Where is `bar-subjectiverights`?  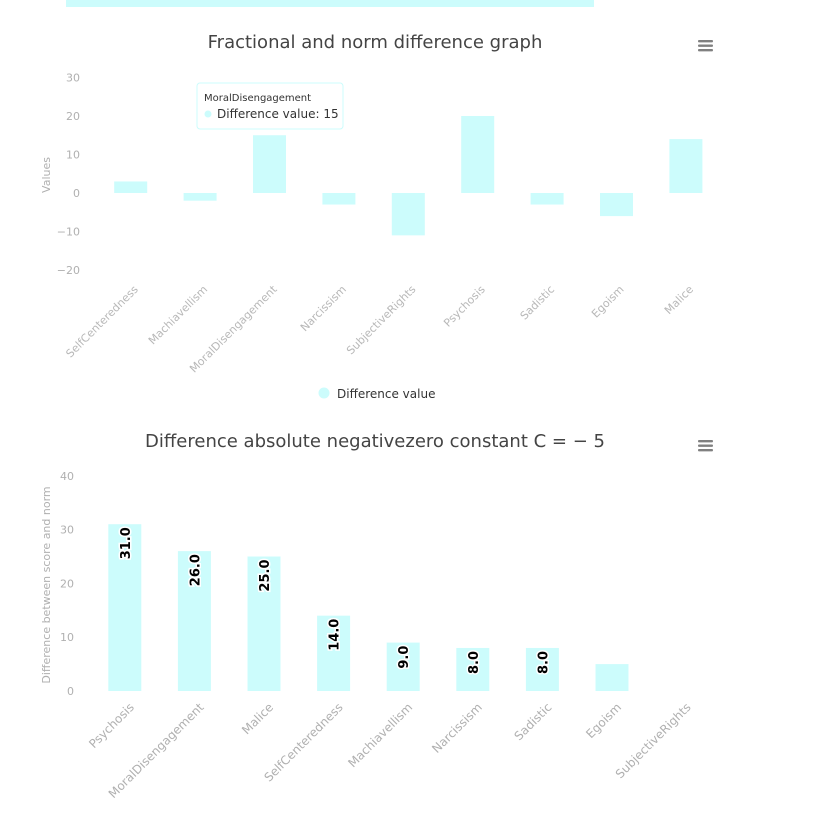 bar-subjectiverights is located at coordinates (408, 214).